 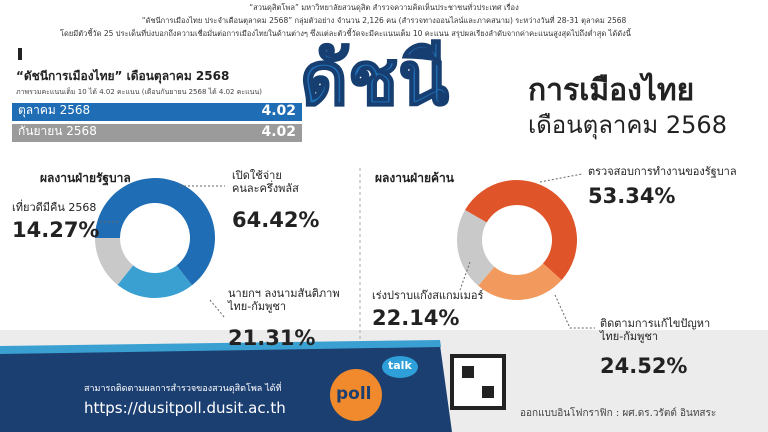 I want to click on slice-value: 53.34%, so click(x=632, y=196).